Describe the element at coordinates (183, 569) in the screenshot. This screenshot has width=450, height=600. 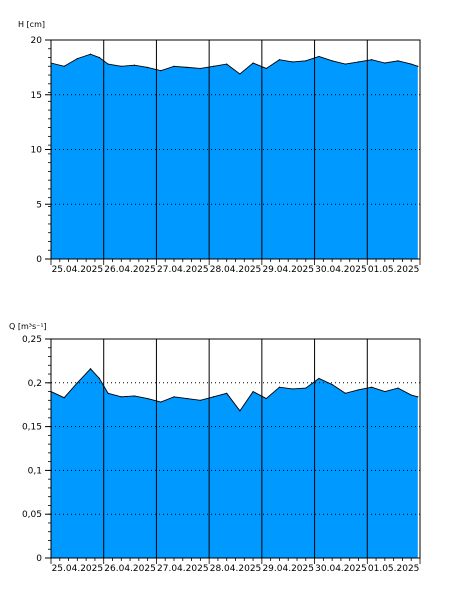
I see `chart-1-x-tick-label-2: 27.04.2025` at that location.